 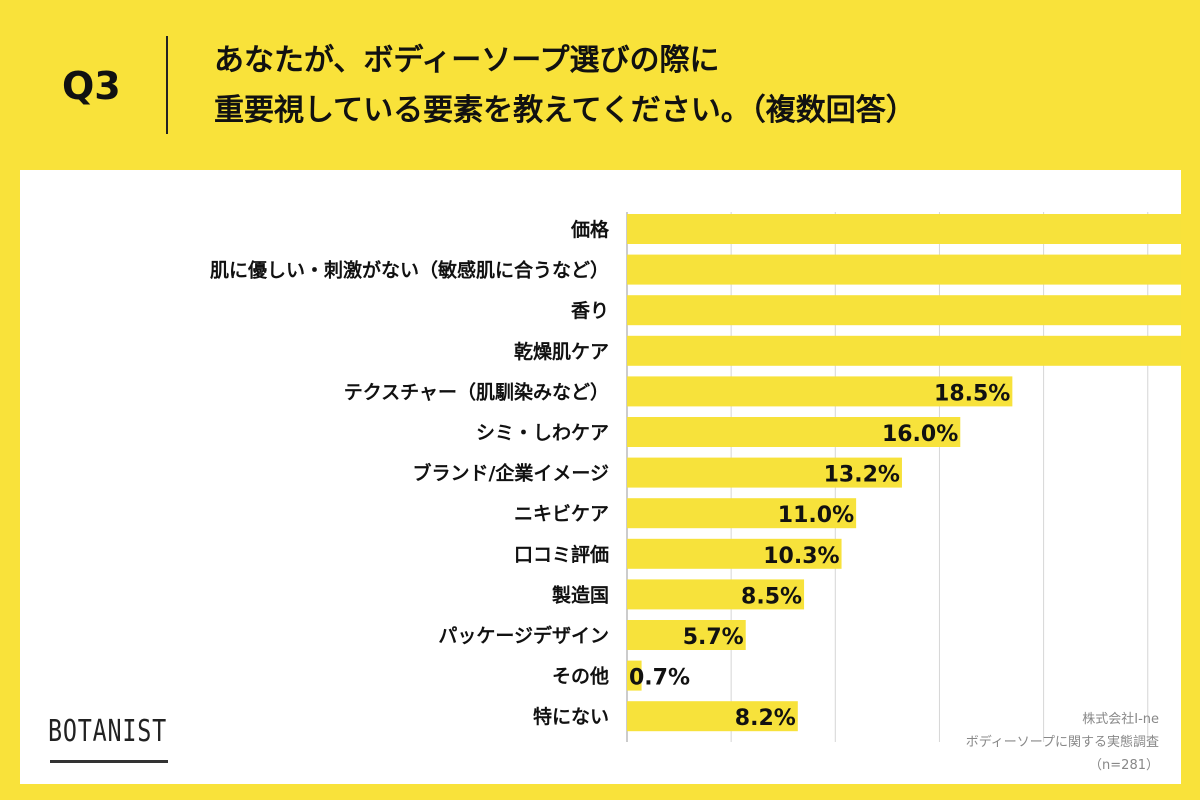 What do you see at coordinates (561, 514) in the screenshot?
I see `category-label: ニキビケア` at bounding box center [561, 514].